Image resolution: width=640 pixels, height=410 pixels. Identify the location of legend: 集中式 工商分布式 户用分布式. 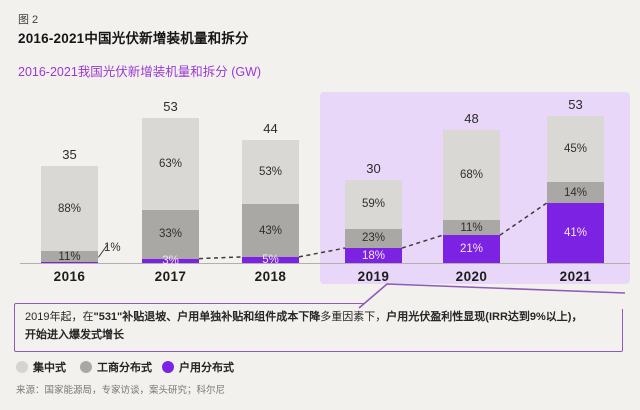
(320, 368).